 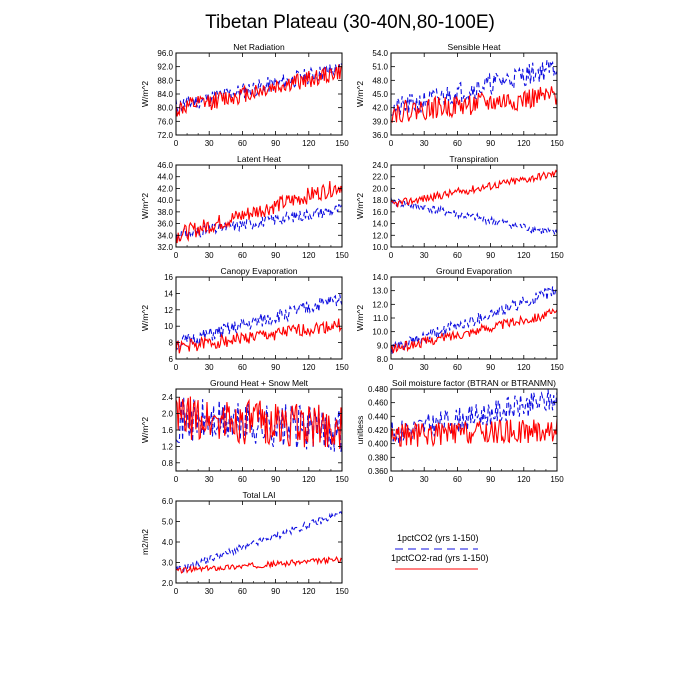 What do you see at coordinates (168, 563) in the screenshot?
I see `y-tick-label: 3.0` at bounding box center [168, 563].